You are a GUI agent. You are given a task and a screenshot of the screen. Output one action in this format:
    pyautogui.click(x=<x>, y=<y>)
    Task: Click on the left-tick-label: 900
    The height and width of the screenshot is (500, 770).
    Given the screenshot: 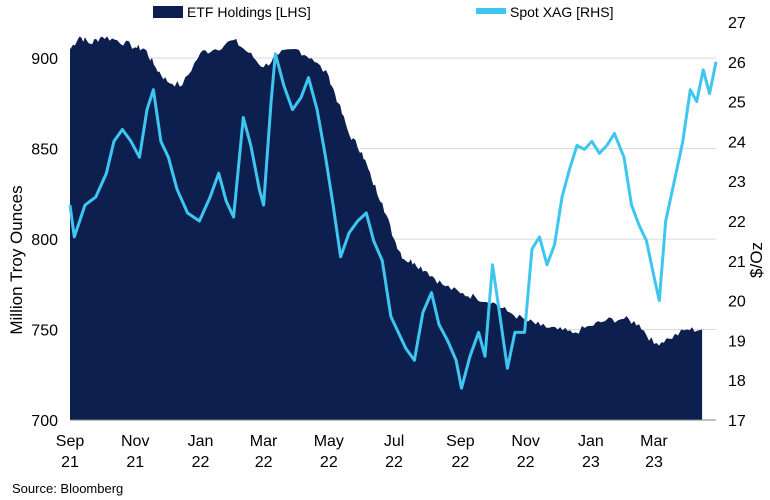 What is the action you would take?
    pyautogui.click(x=44, y=59)
    